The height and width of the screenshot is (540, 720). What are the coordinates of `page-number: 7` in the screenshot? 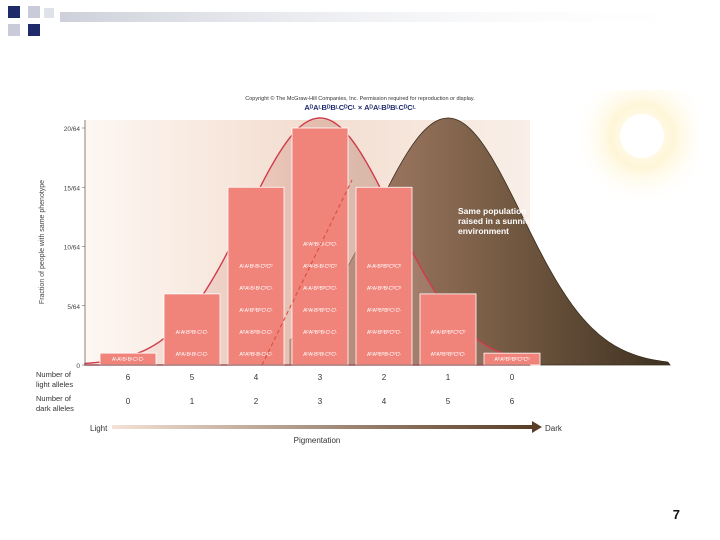 It's located at (676, 514).